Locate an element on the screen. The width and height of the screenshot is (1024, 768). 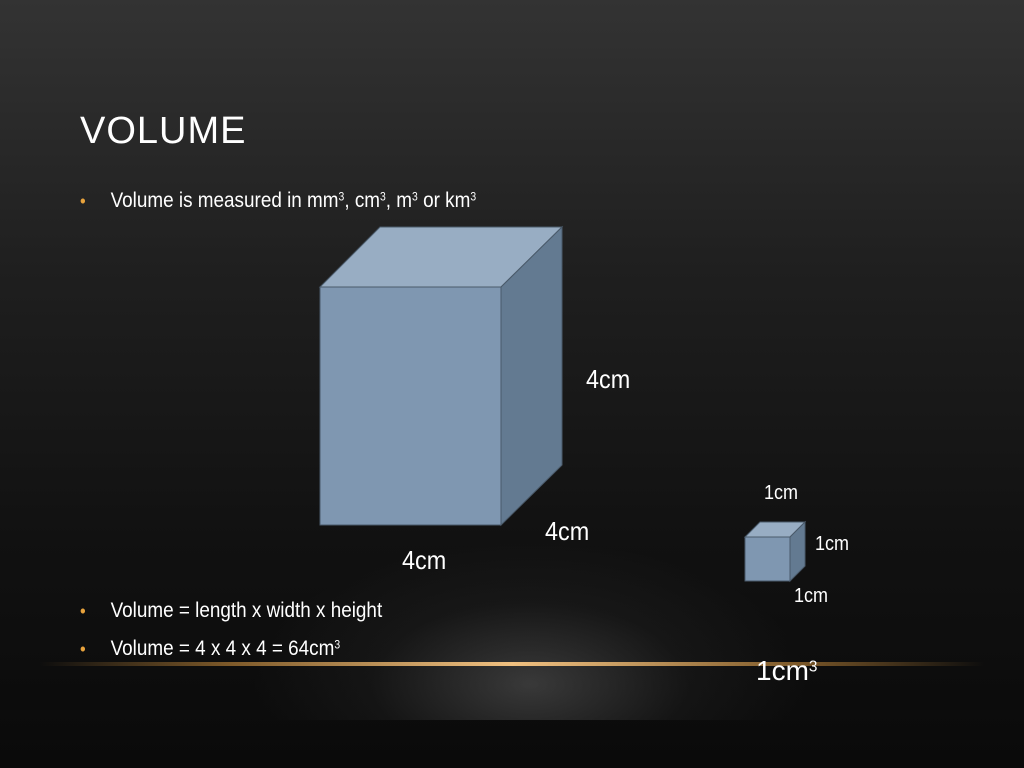
bullet-calculation: • Volume = 4 x 4 x 4 = 64cm3 is located at coordinates (210, 649).